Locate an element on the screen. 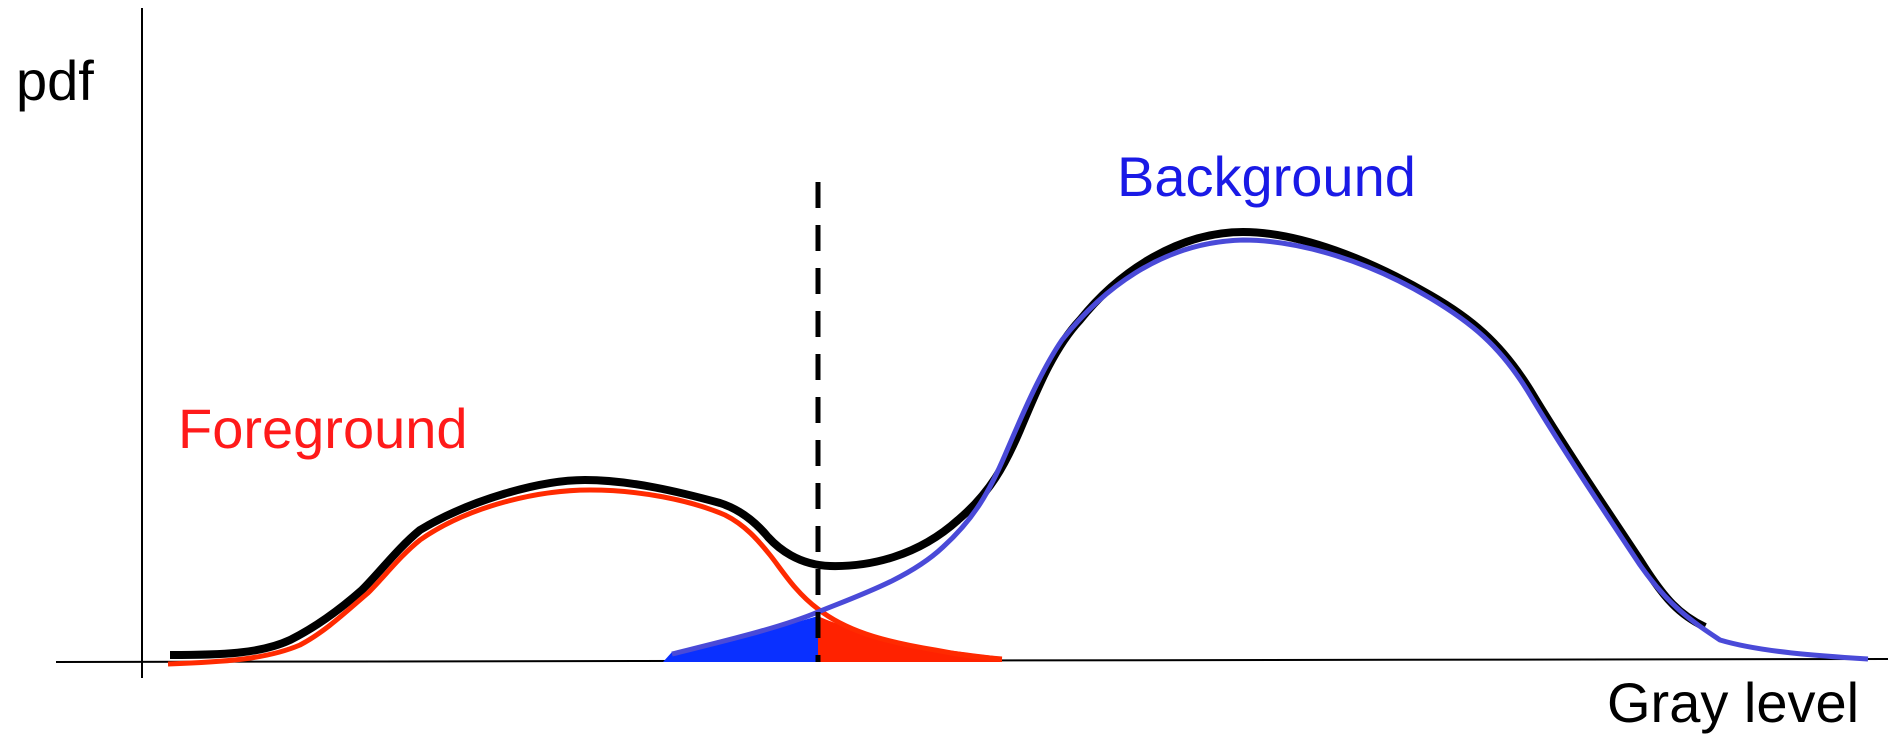 This screenshot has width=1894, height=740. x-axis-label: Gray level is located at coordinates (1733, 702).